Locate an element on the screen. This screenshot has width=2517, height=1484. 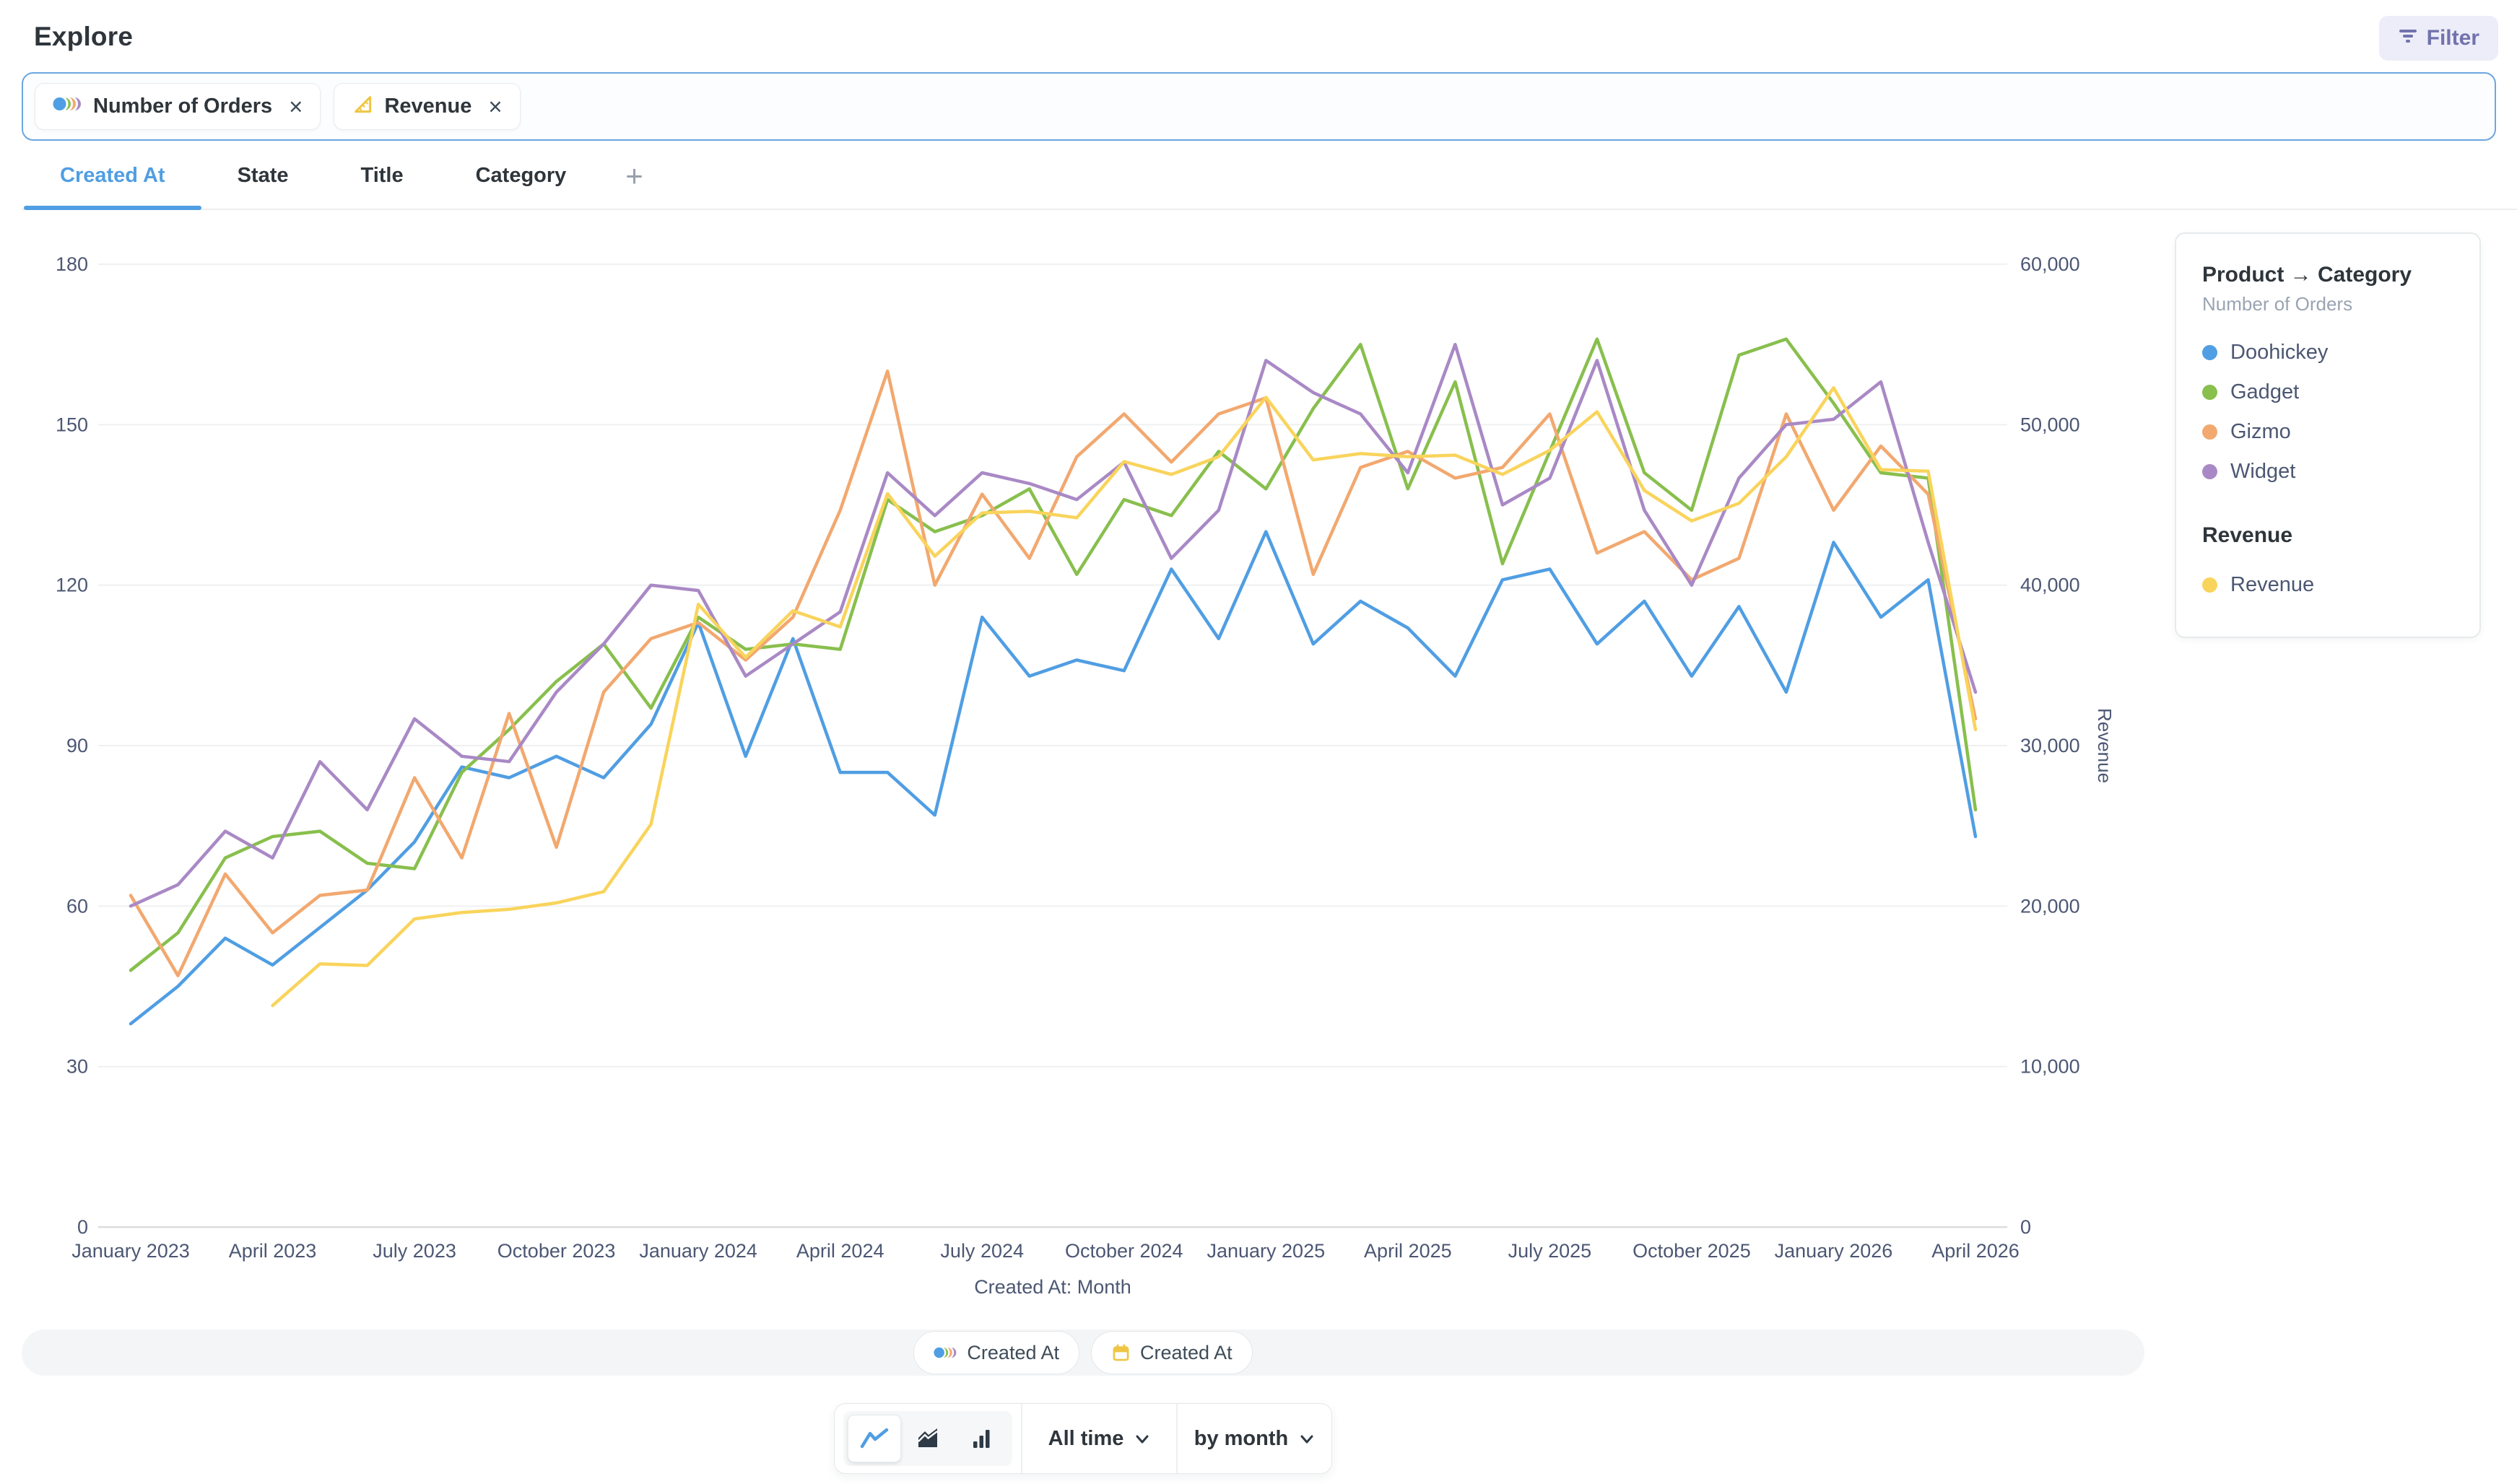
time-range-button: All time is located at coordinates (1099, 1438).